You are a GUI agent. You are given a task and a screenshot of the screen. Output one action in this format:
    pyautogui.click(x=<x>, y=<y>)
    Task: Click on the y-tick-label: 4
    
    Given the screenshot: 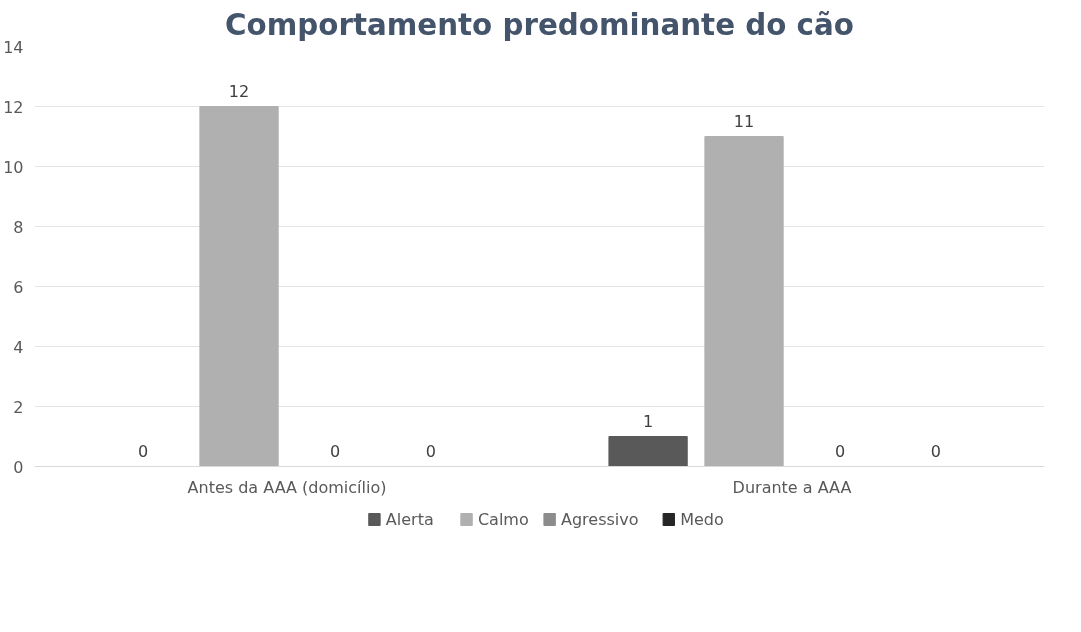 What is the action you would take?
    pyautogui.click(x=18, y=347)
    